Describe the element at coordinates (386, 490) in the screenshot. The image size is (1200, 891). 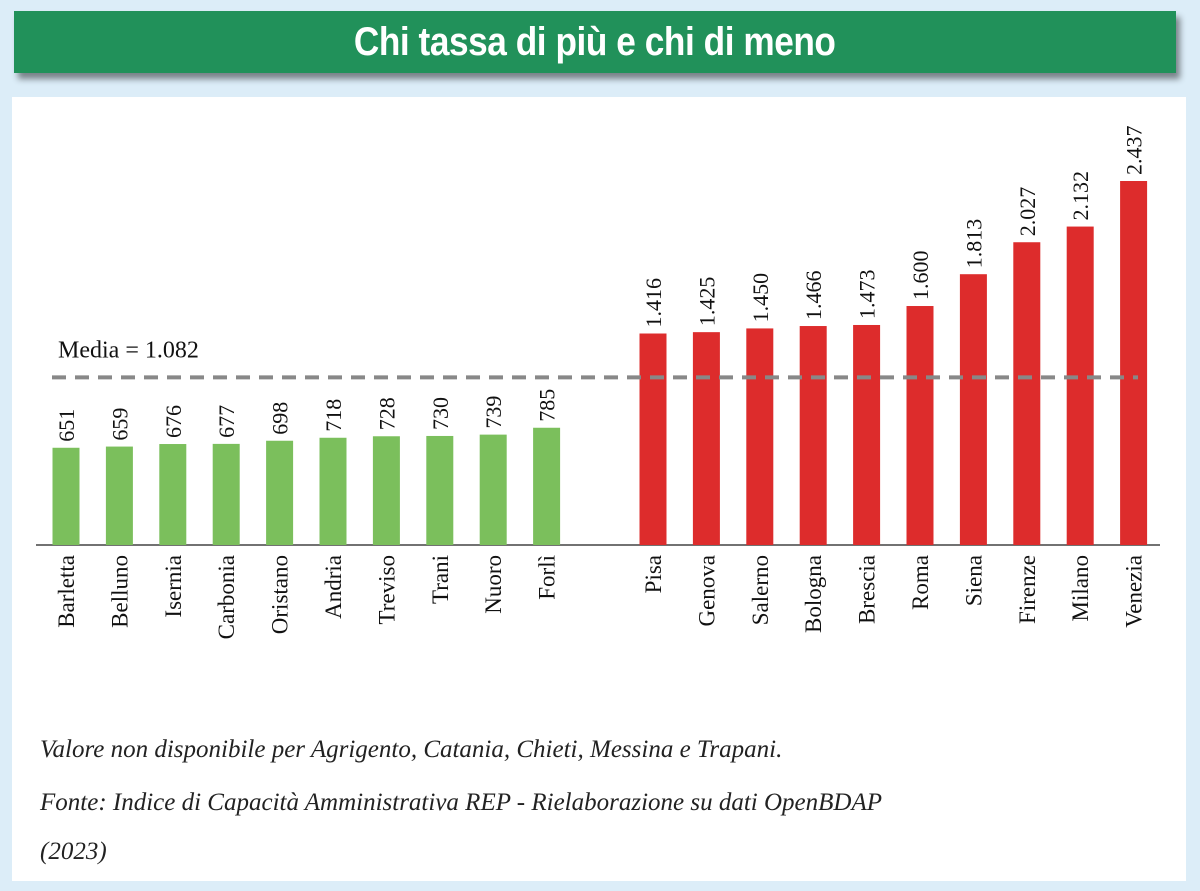
I see `bar-treviso` at that location.